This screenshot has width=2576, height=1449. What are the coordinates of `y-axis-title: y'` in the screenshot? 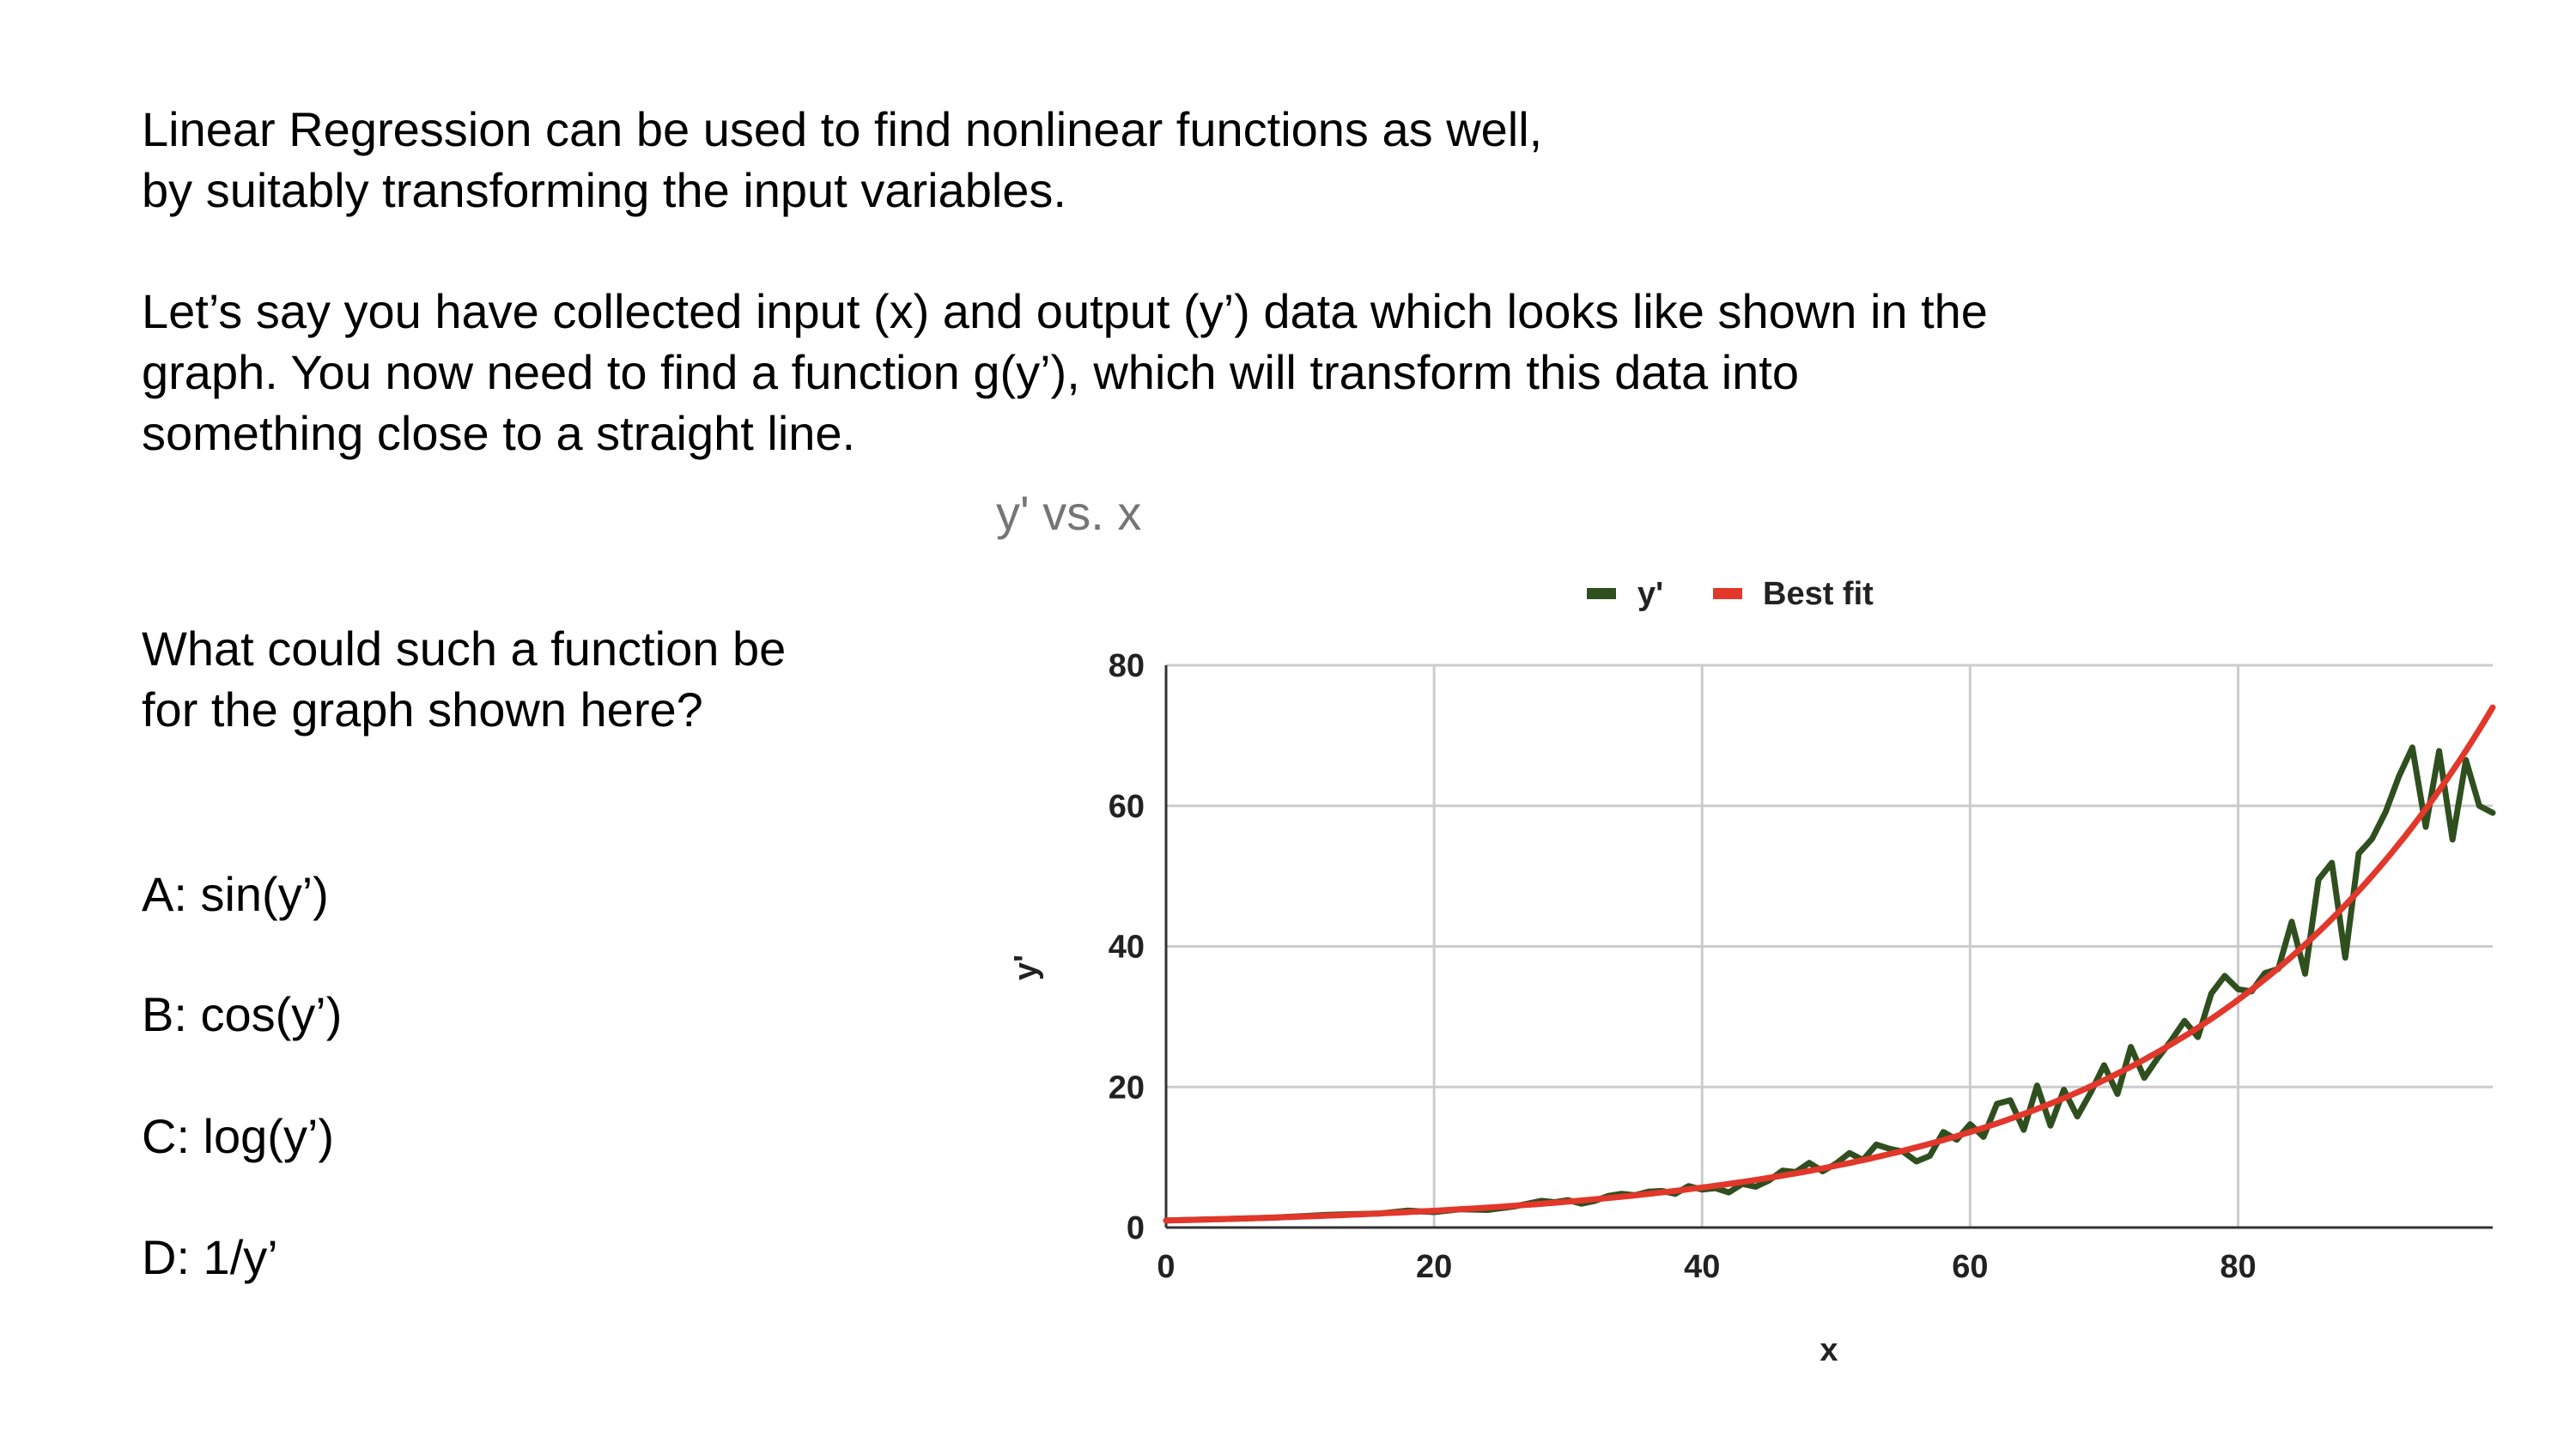 It's located at (1026, 967).